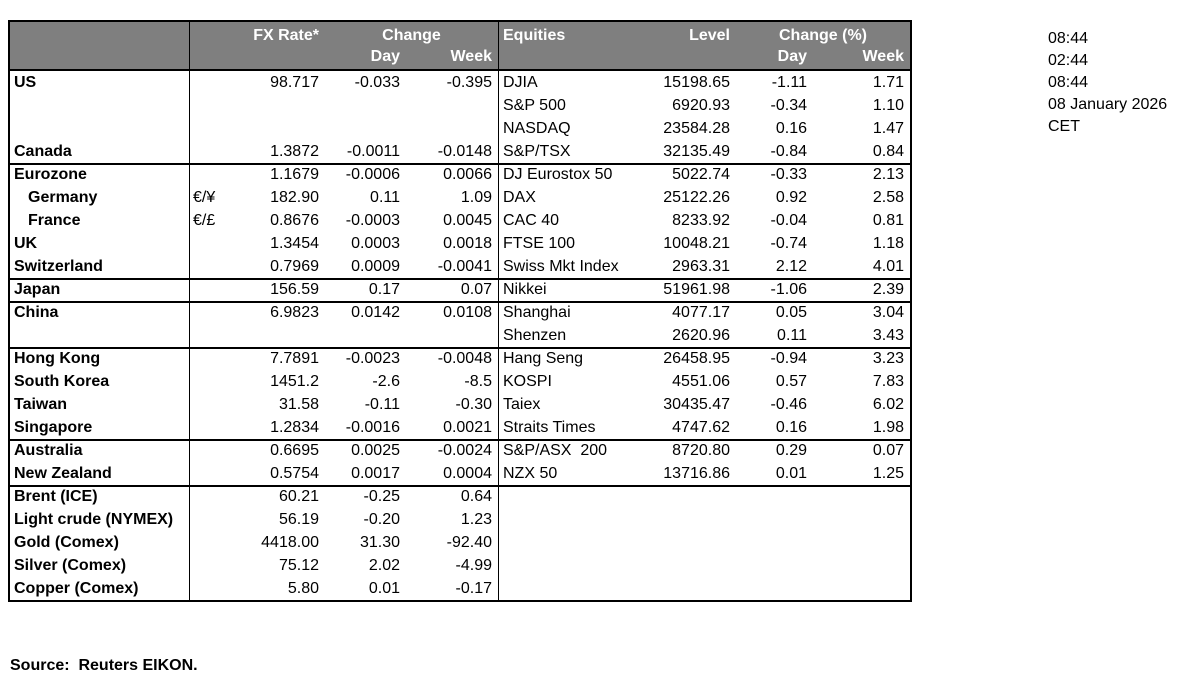  Describe the element at coordinates (701, 335) in the screenshot. I see `equity-level: 2620.96` at that location.